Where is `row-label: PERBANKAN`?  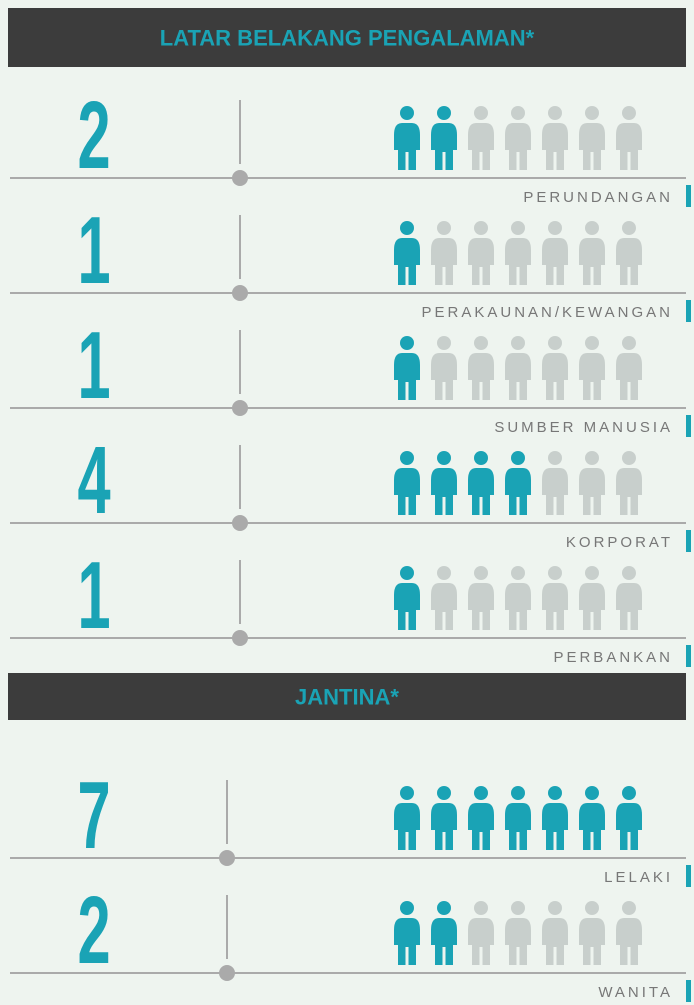
row-label: PERBANKAN is located at coordinates (613, 657).